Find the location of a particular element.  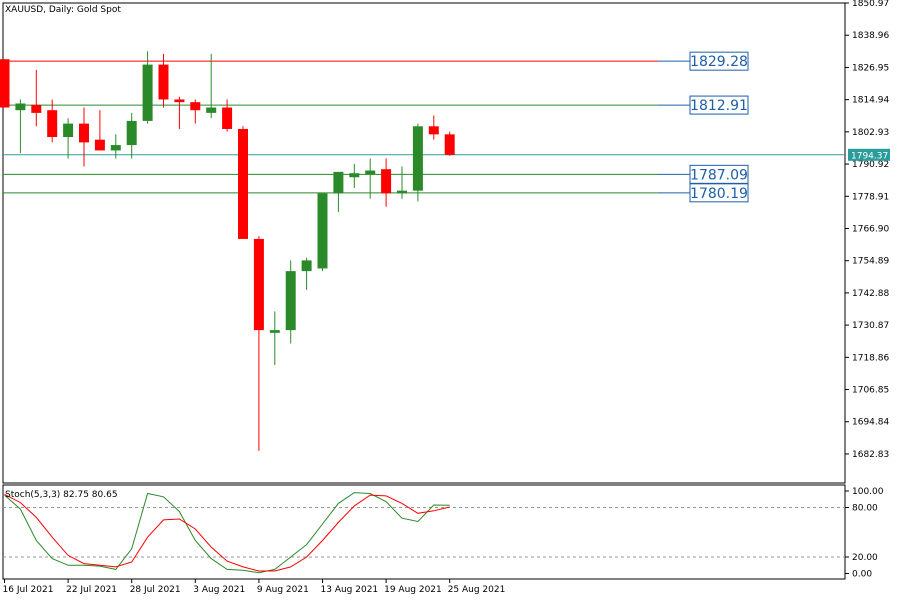

stochastic-tick-label: 0.00 is located at coordinates (862, 575).